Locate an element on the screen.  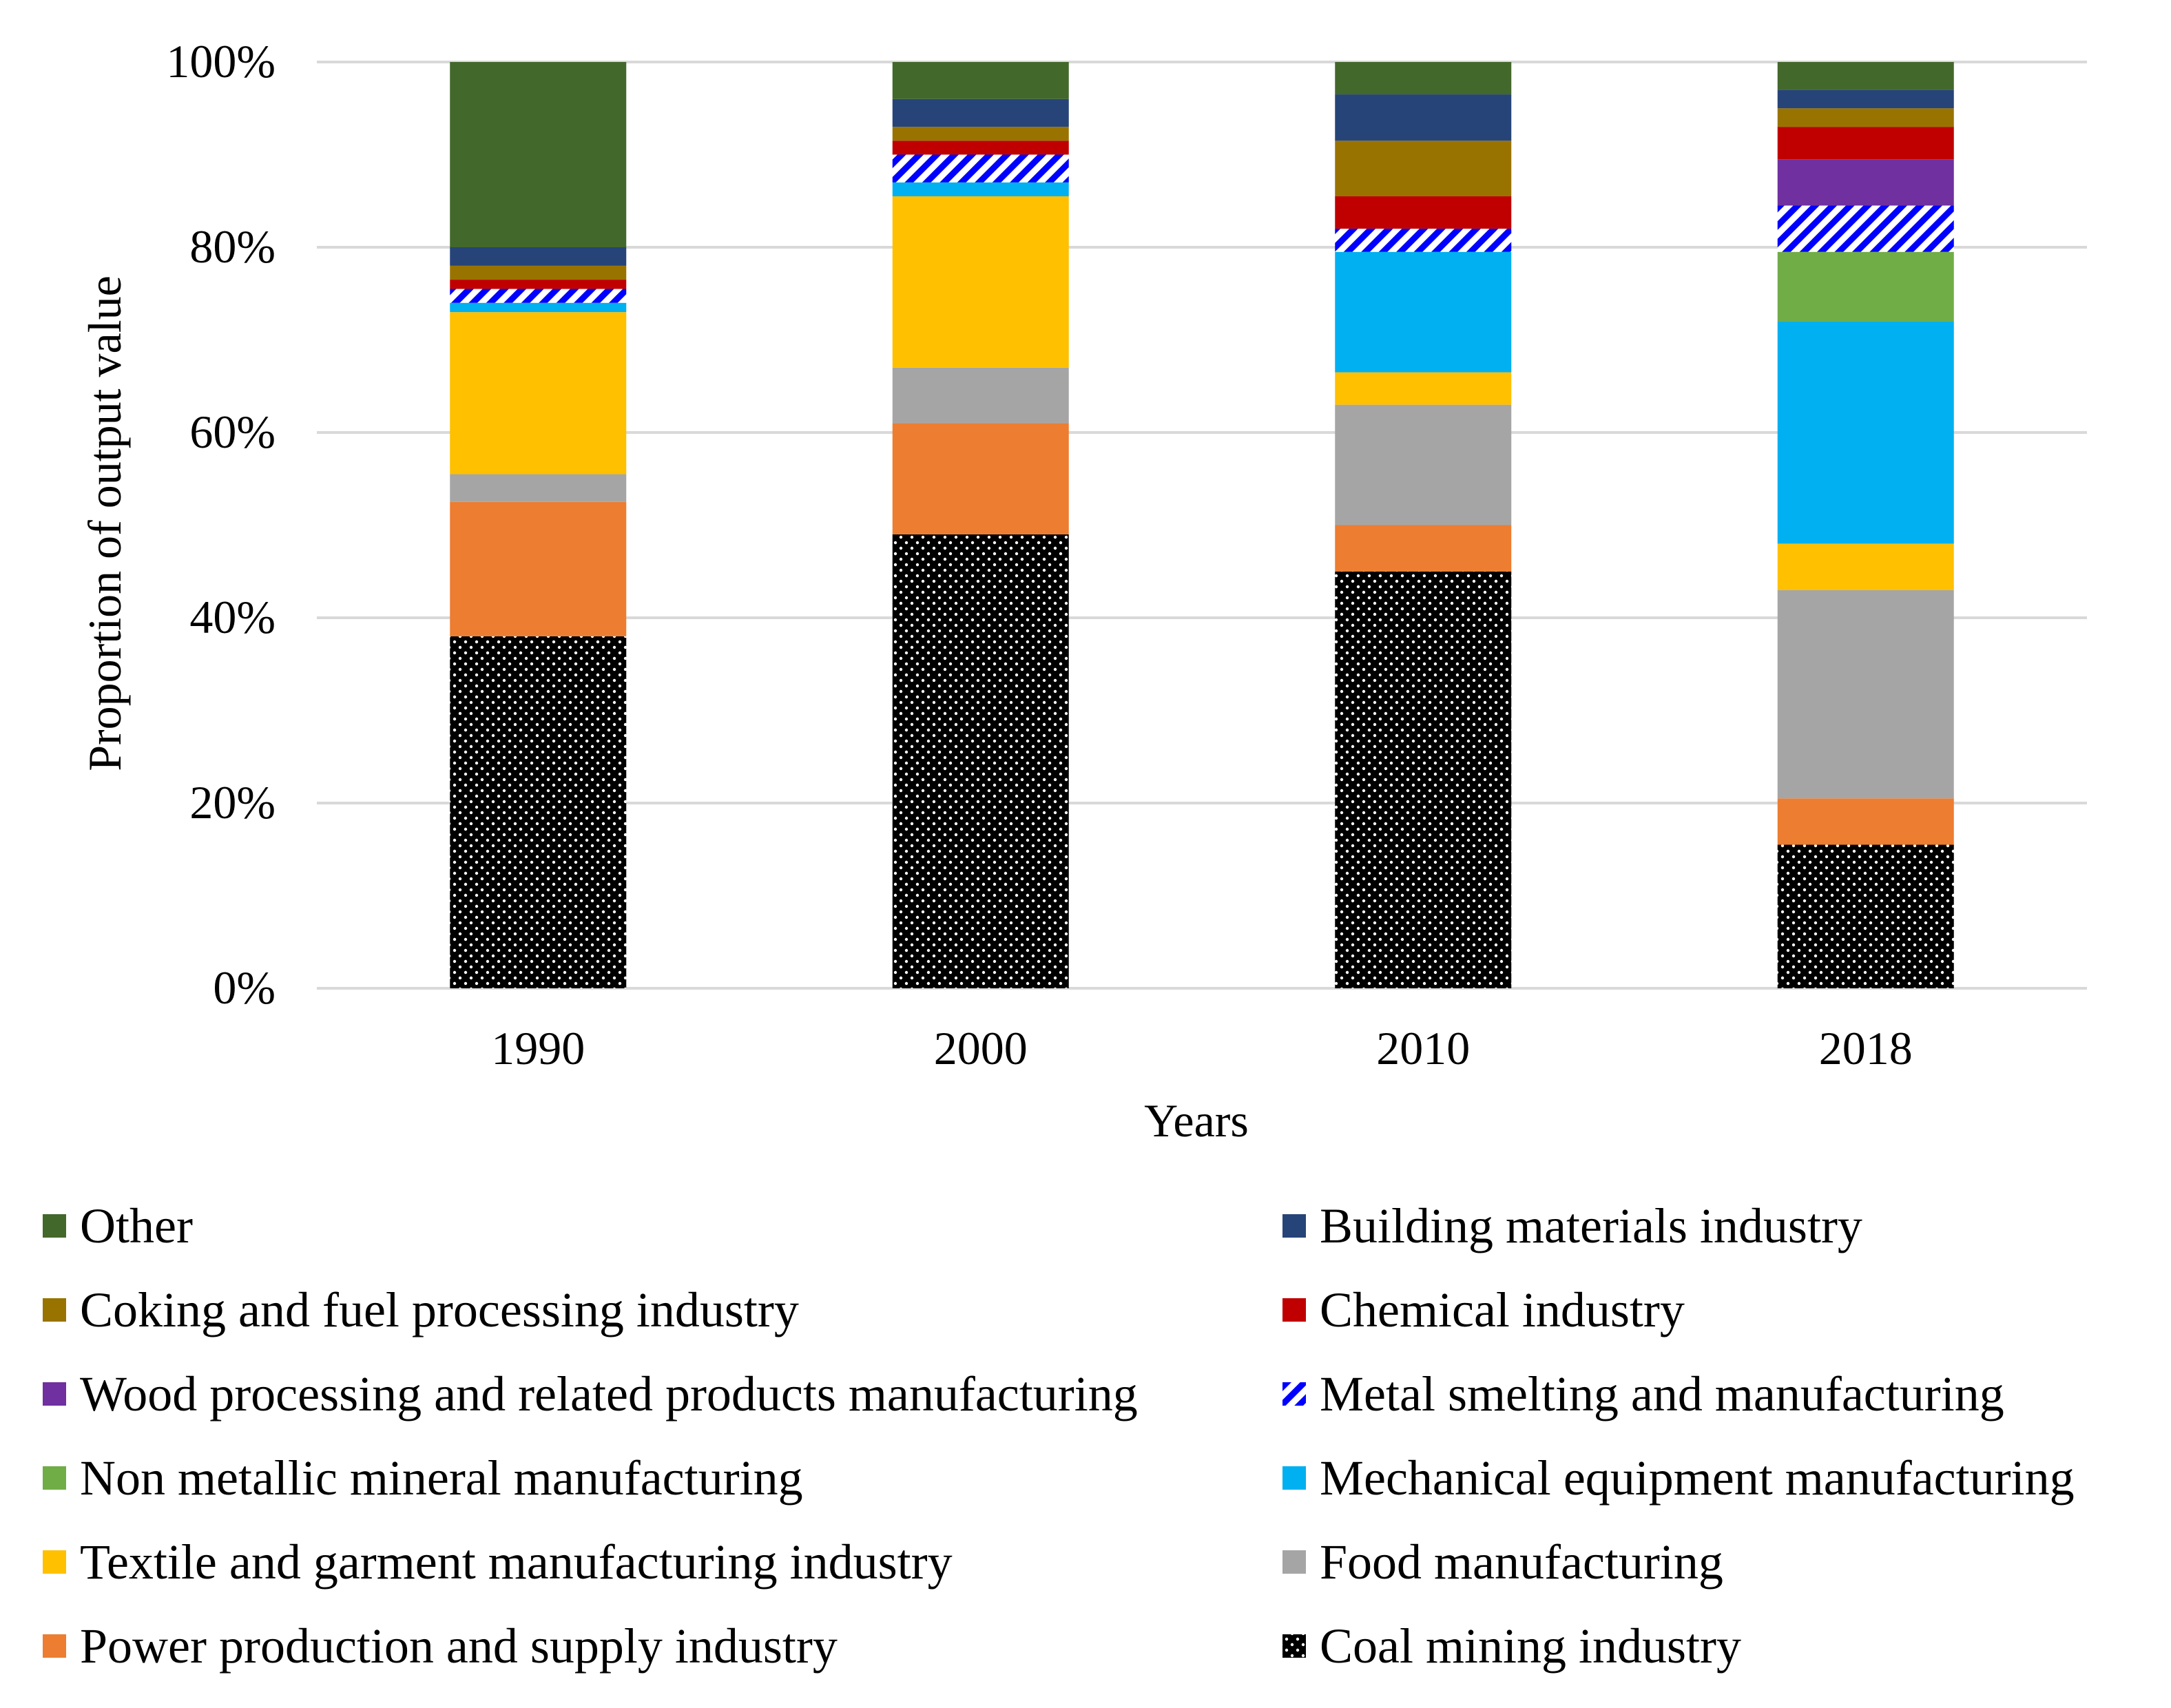
legend-label: Chemical industry is located at coordinates (1502, 1309).